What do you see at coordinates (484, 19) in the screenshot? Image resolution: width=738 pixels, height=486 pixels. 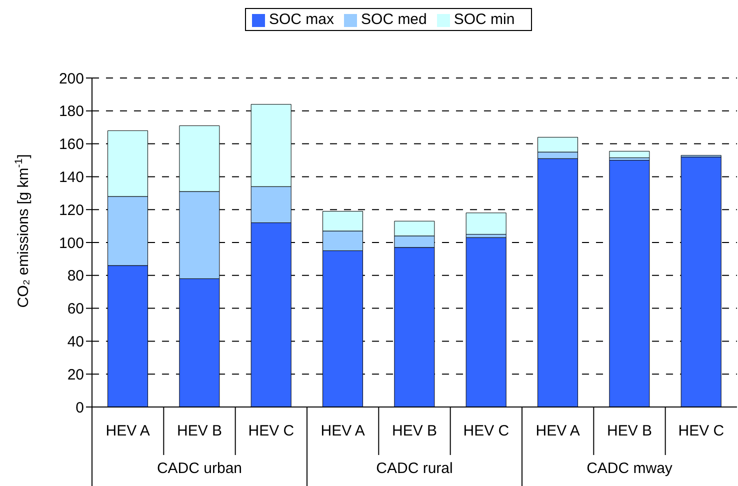 I see `legend-label: SOC min` at bounding box center [484, 19].